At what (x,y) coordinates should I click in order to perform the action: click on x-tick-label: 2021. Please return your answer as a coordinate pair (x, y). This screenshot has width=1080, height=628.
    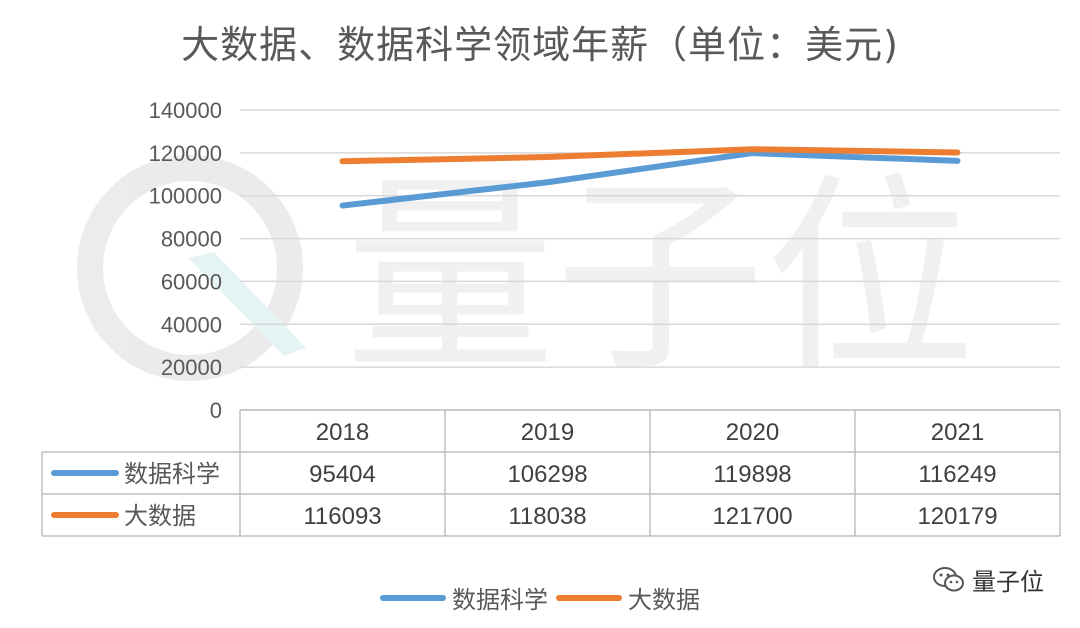
    Looking at the image, I should click on (957, 432).